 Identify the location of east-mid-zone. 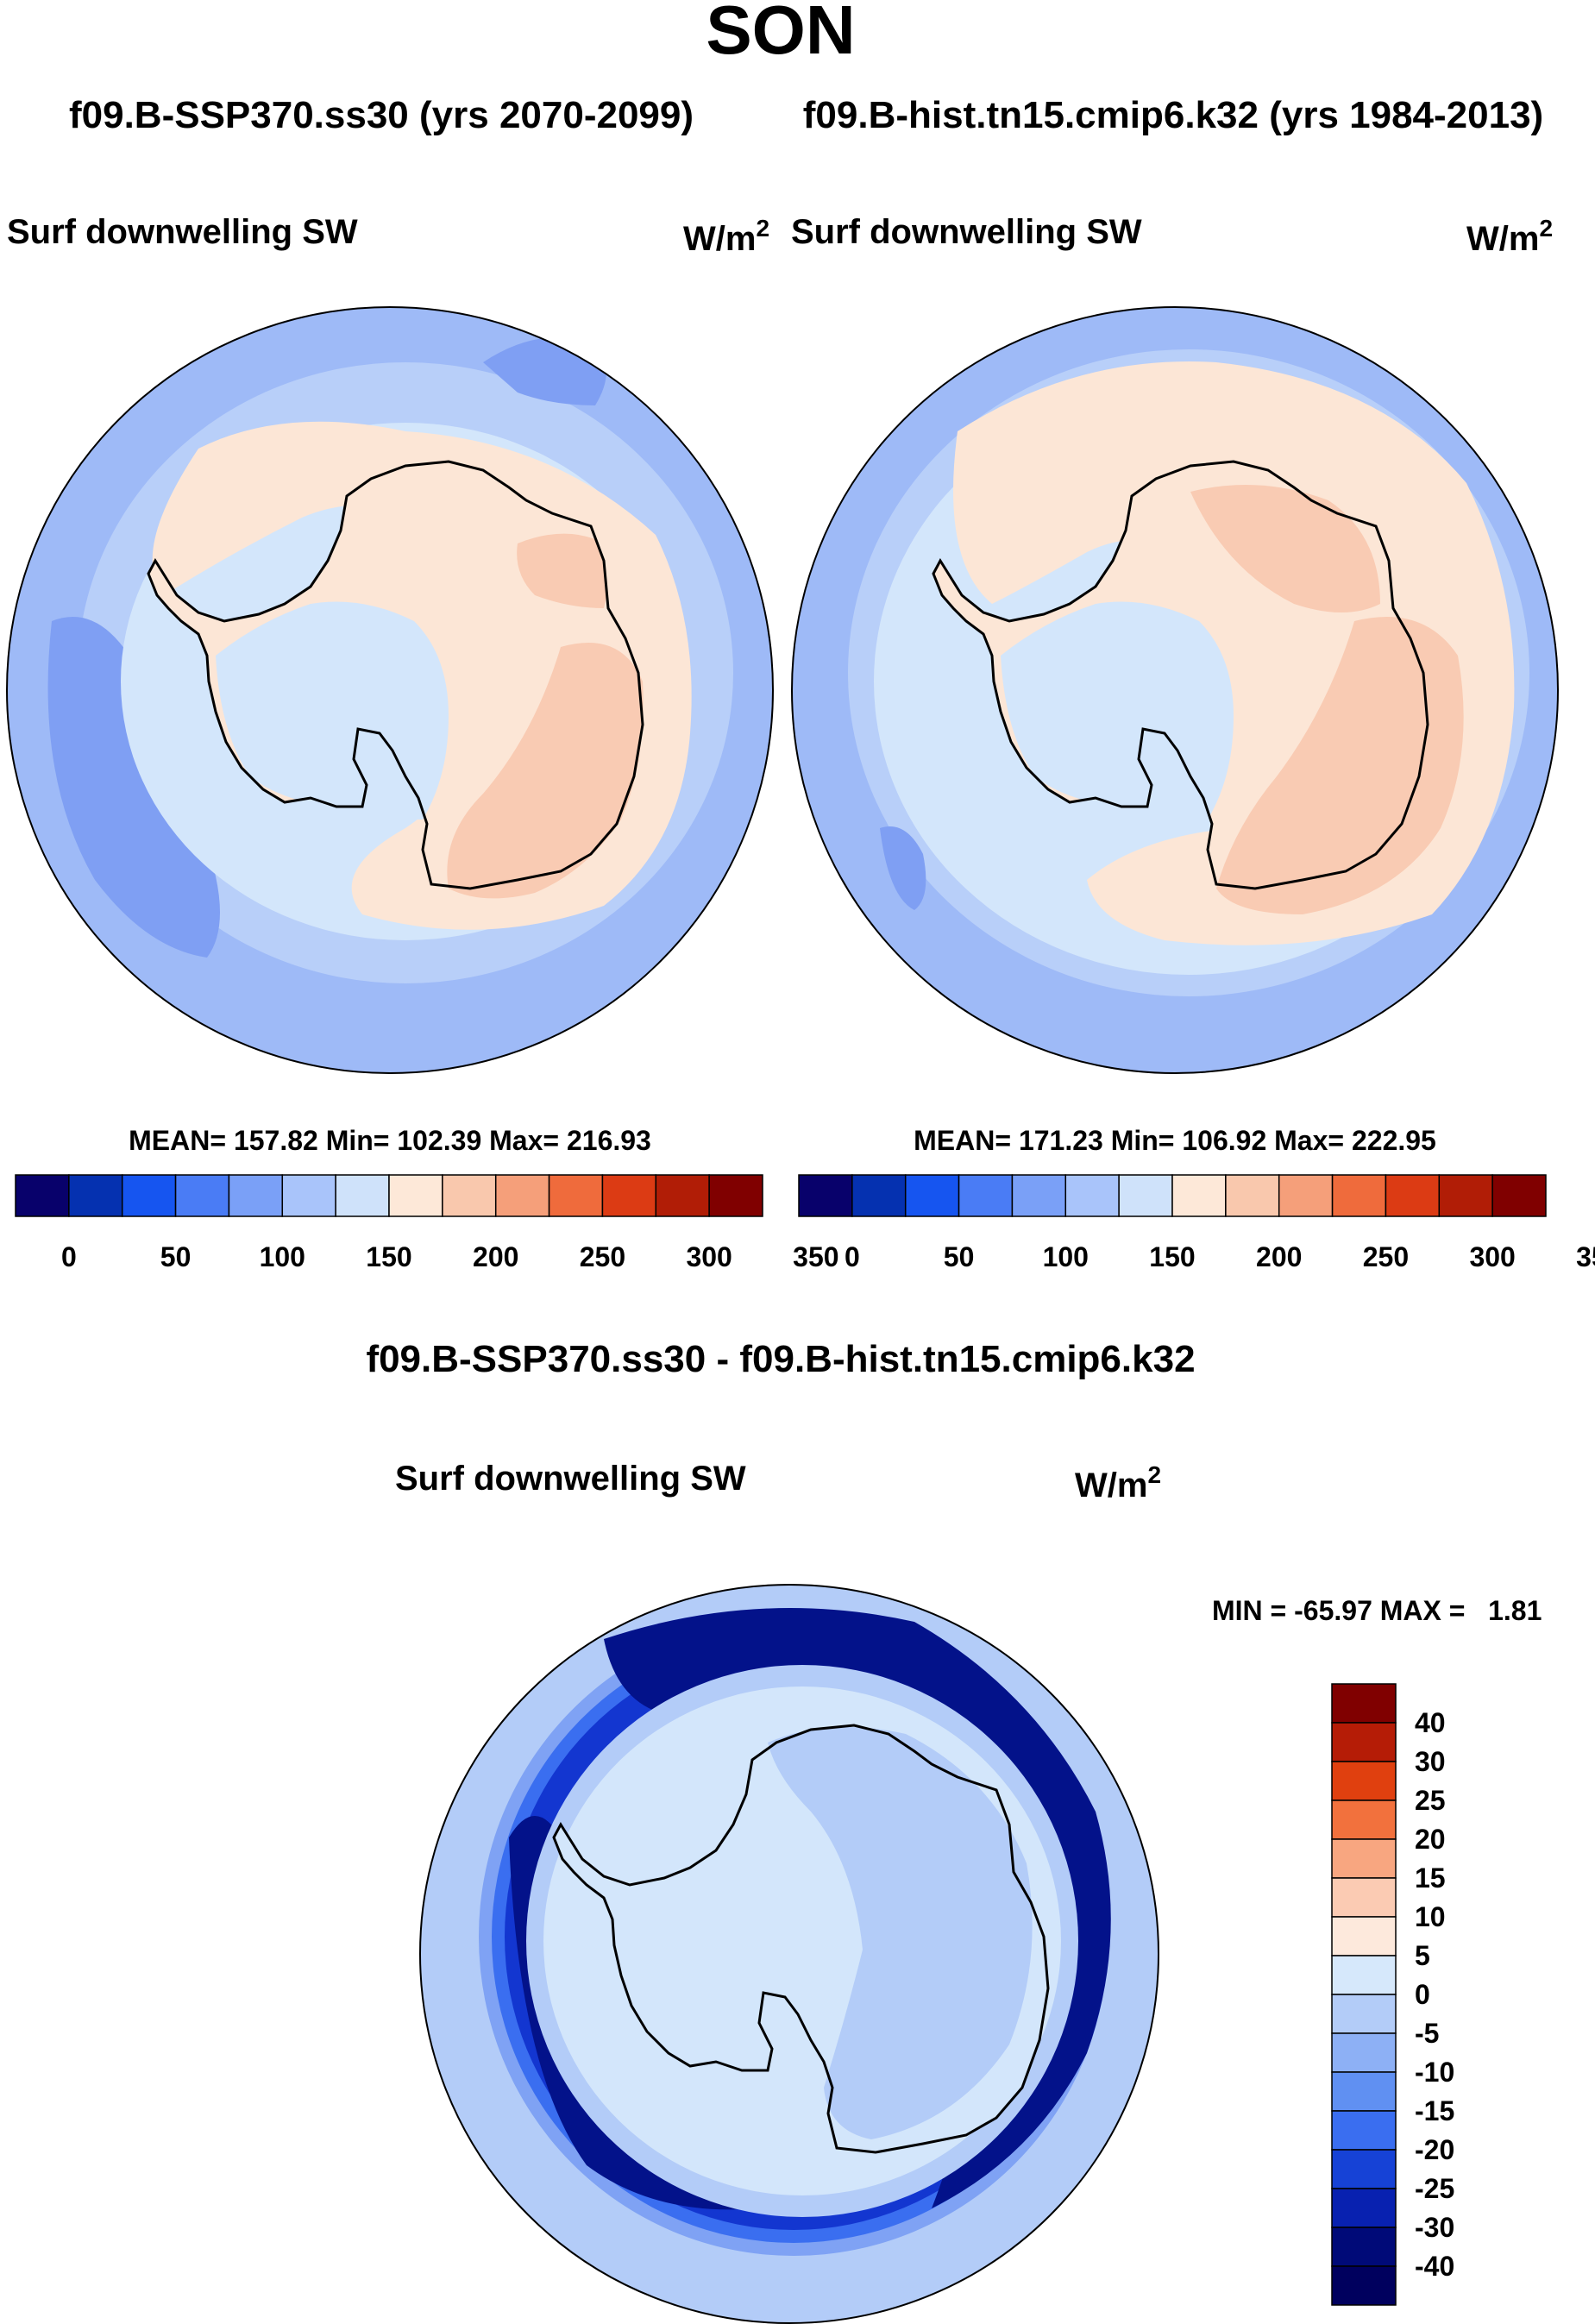
(900, 1933).